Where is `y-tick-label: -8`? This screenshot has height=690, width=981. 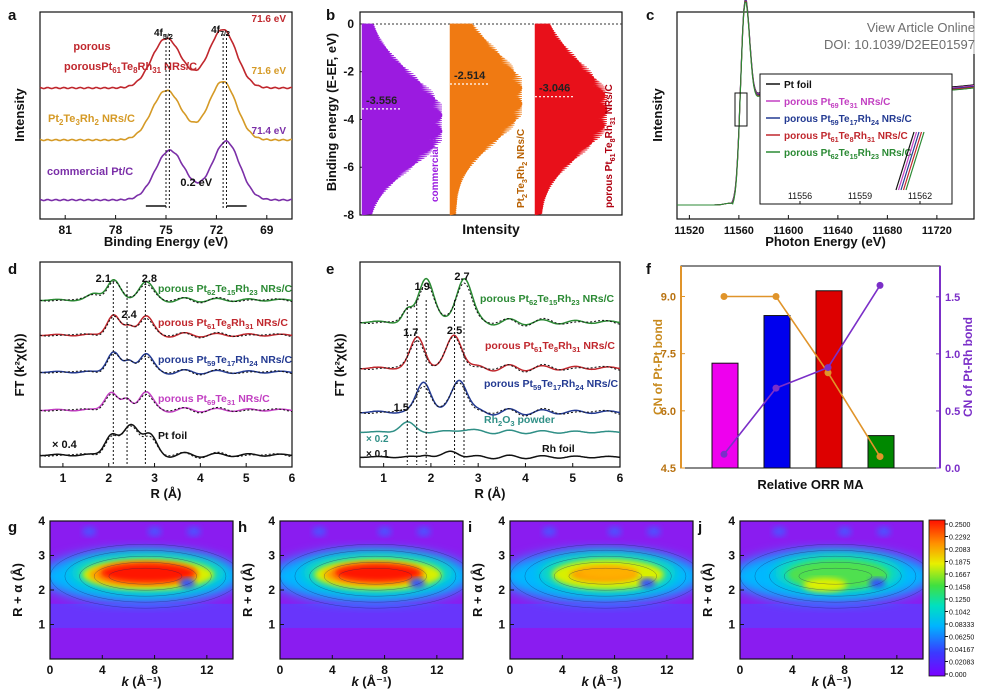
y-tick-label: -8 is located at coordinates (348, 215).